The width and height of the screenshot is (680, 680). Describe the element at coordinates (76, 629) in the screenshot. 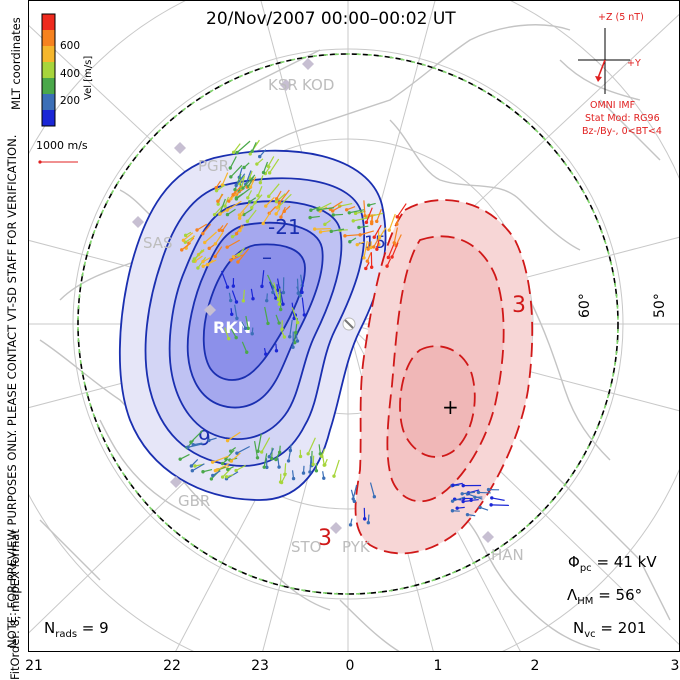

I see `stat-nrads: Nrads = 9` at that location.